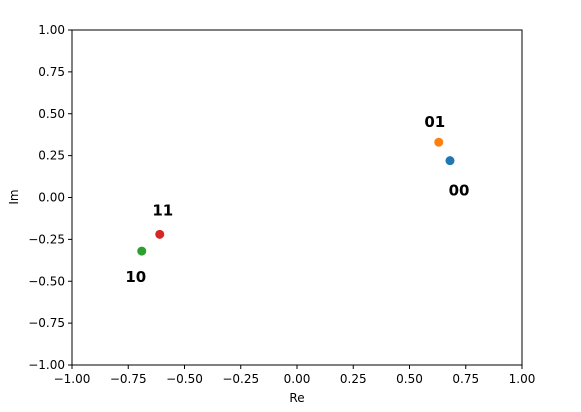  What do you see at coordinates (353, 379) in the screenshot?
I see `x-tick-label: 0.25` at bounding box center [353, 379].